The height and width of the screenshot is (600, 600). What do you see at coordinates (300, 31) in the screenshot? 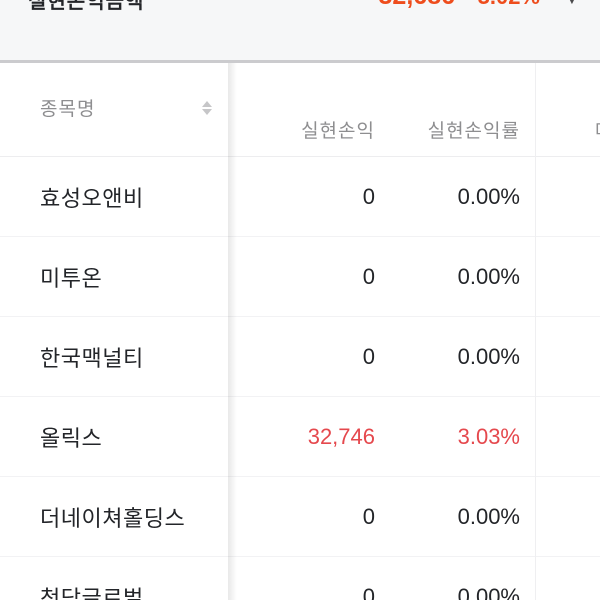
I see `summary-bar: 실현손익금액 32,686 3.02% ▼` at bounding box center [300, 31].